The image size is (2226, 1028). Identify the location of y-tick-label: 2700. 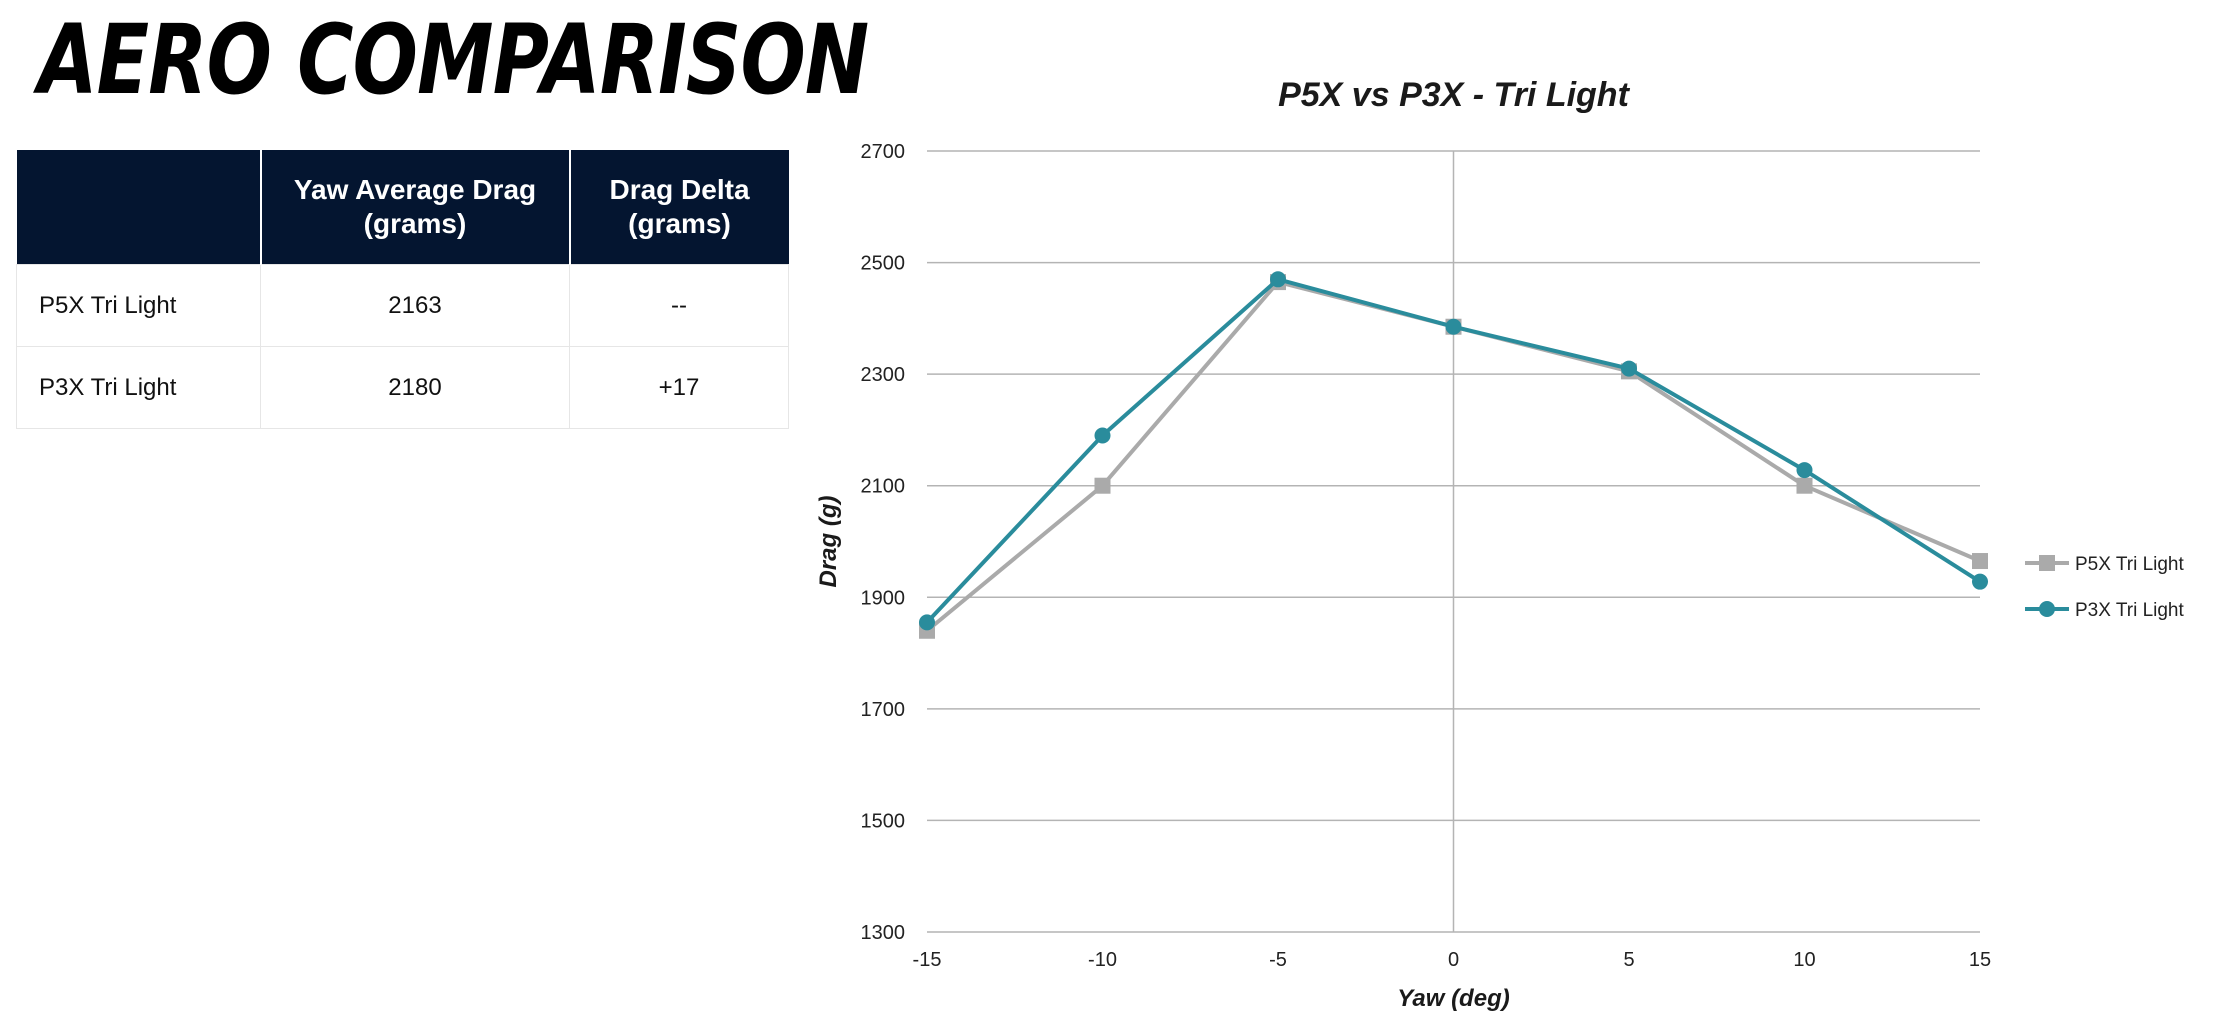
(883, 152).